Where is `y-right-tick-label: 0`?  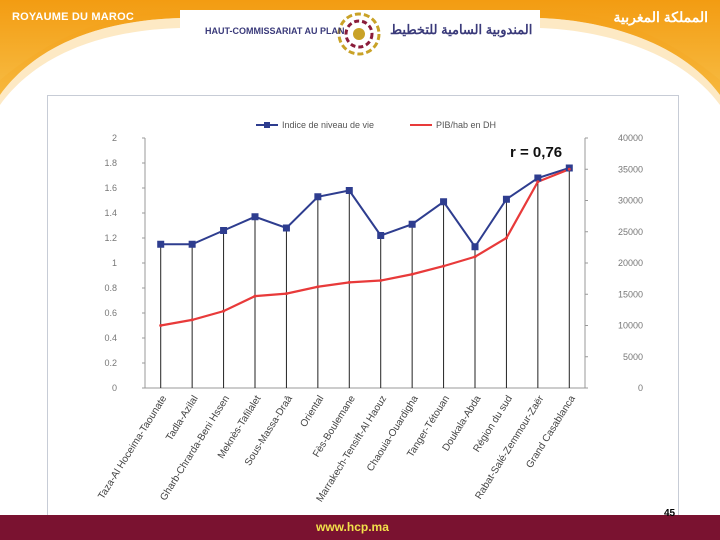
y-right-tick-label: 0 is located at coordinates (640, 388).